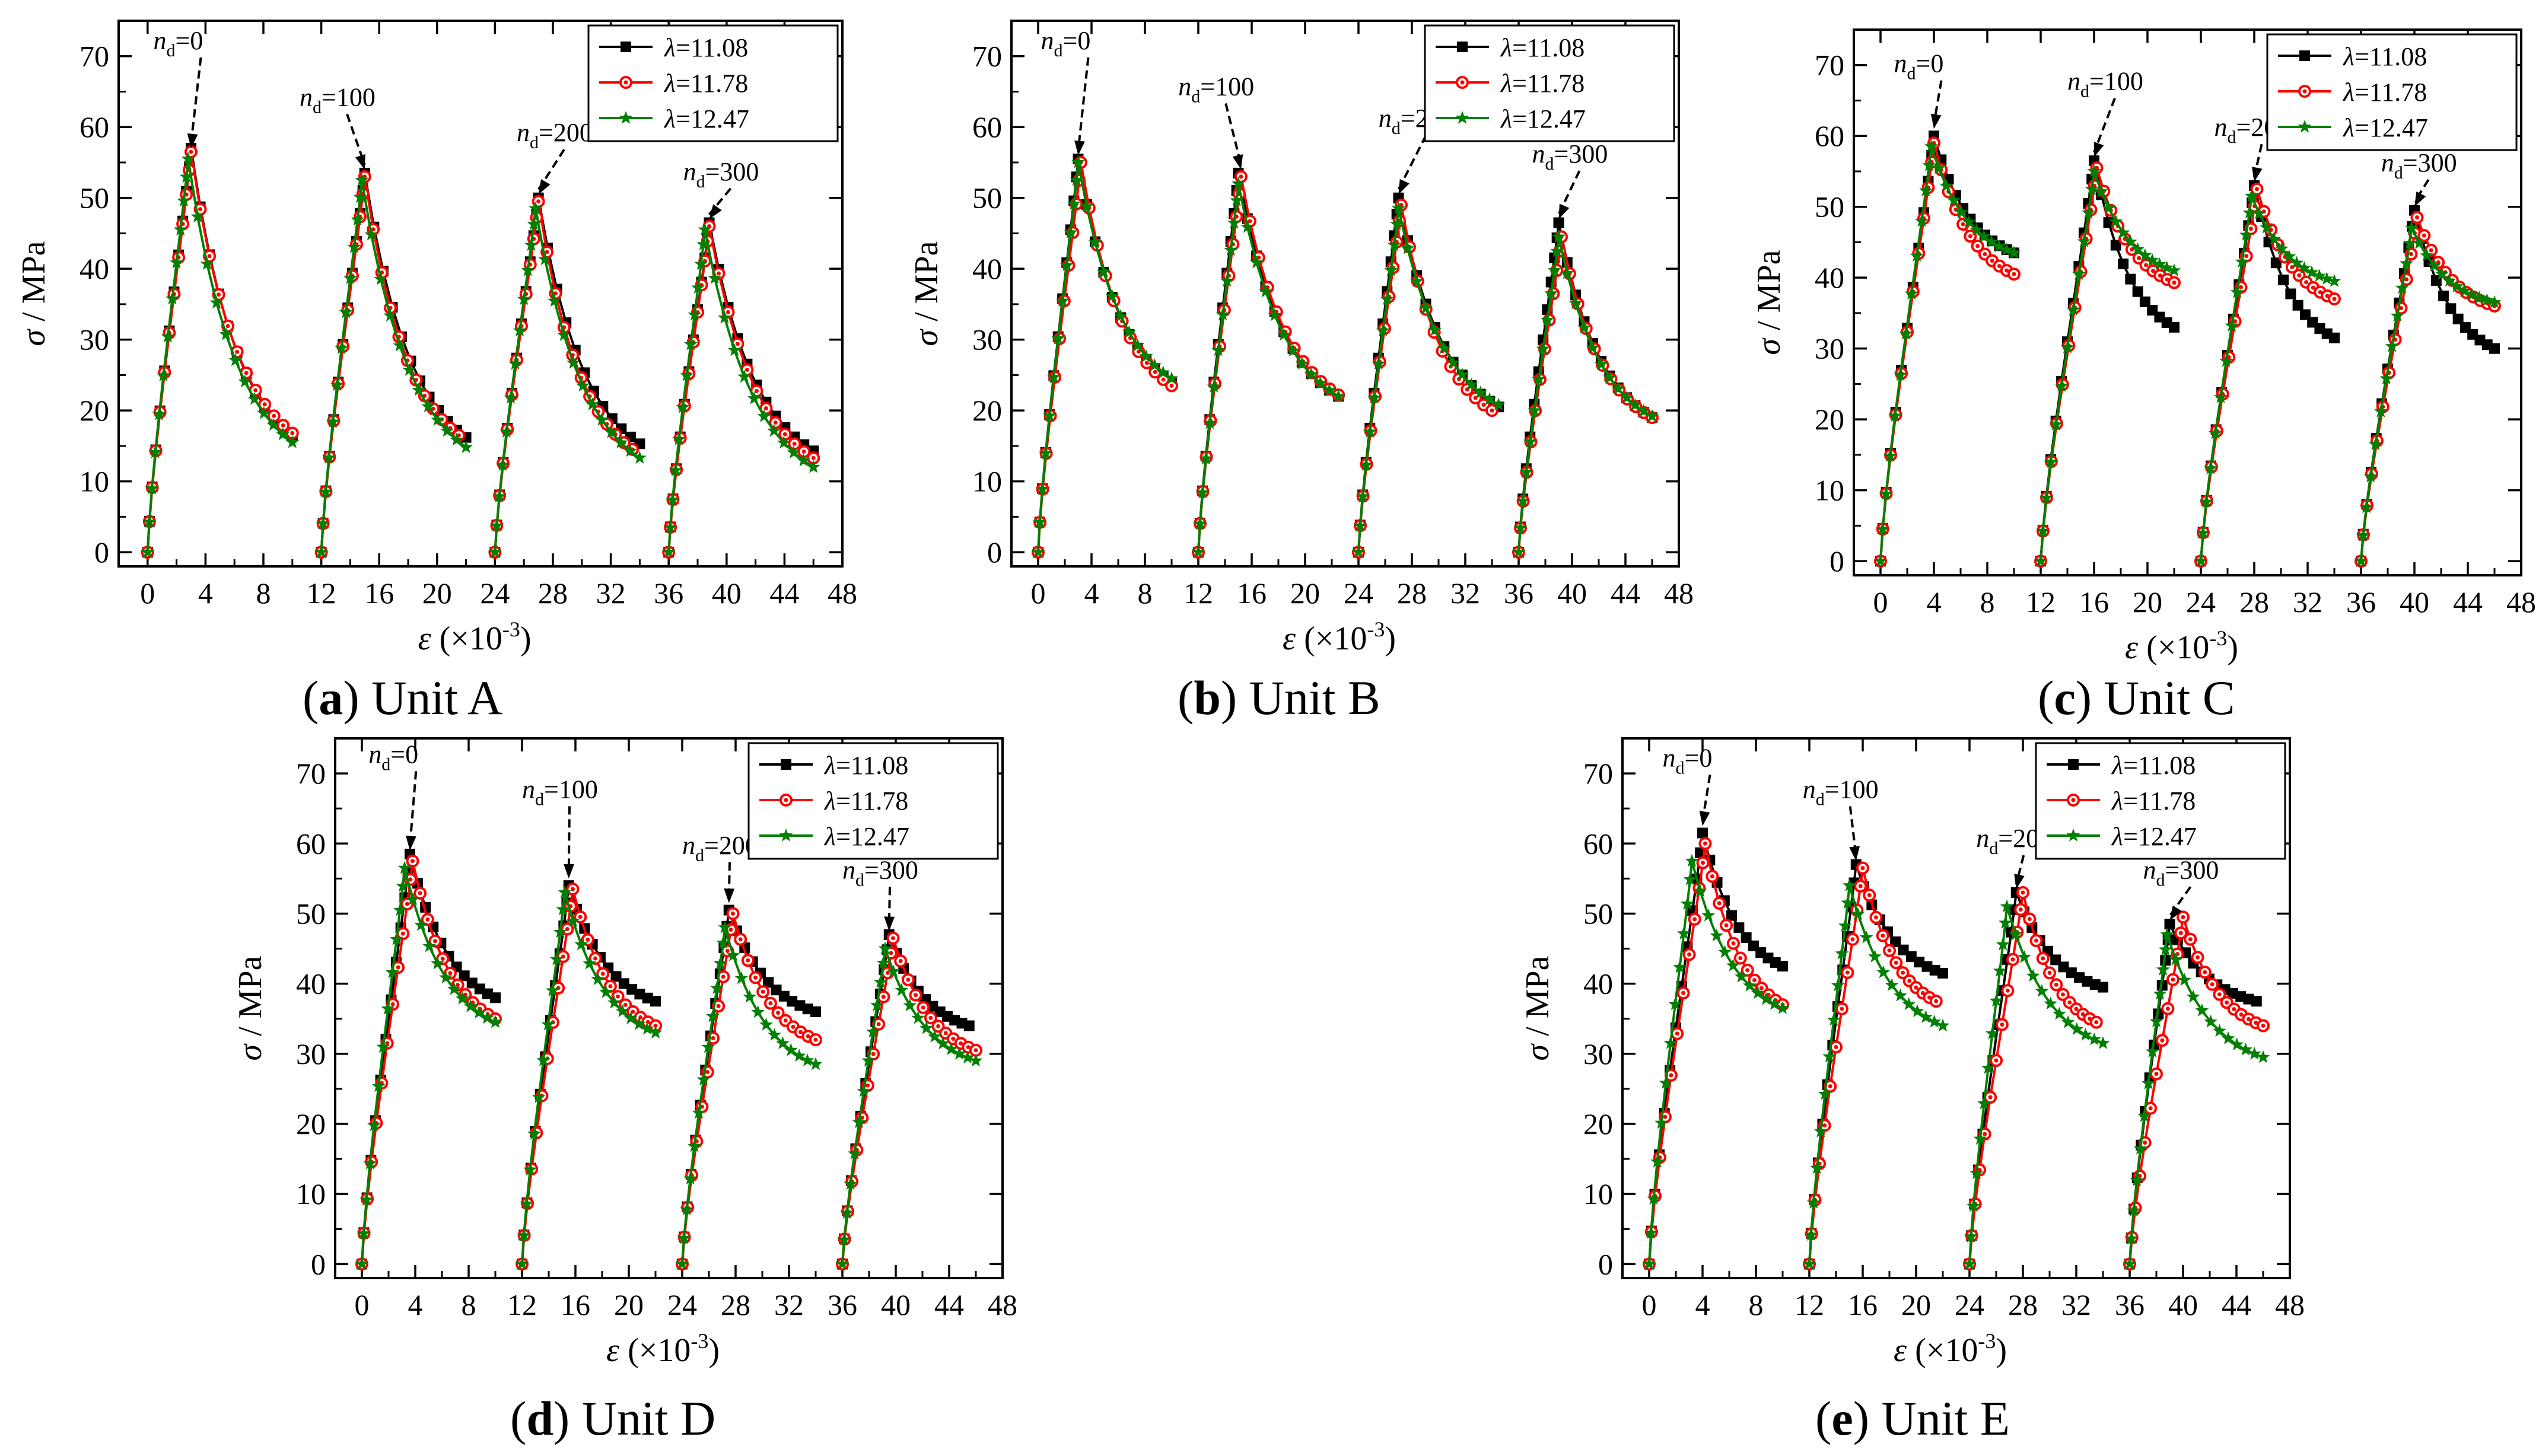 This screenshot has height=1456, width=2539. I want to click on y-tick-label: 50, so click(94, 198).